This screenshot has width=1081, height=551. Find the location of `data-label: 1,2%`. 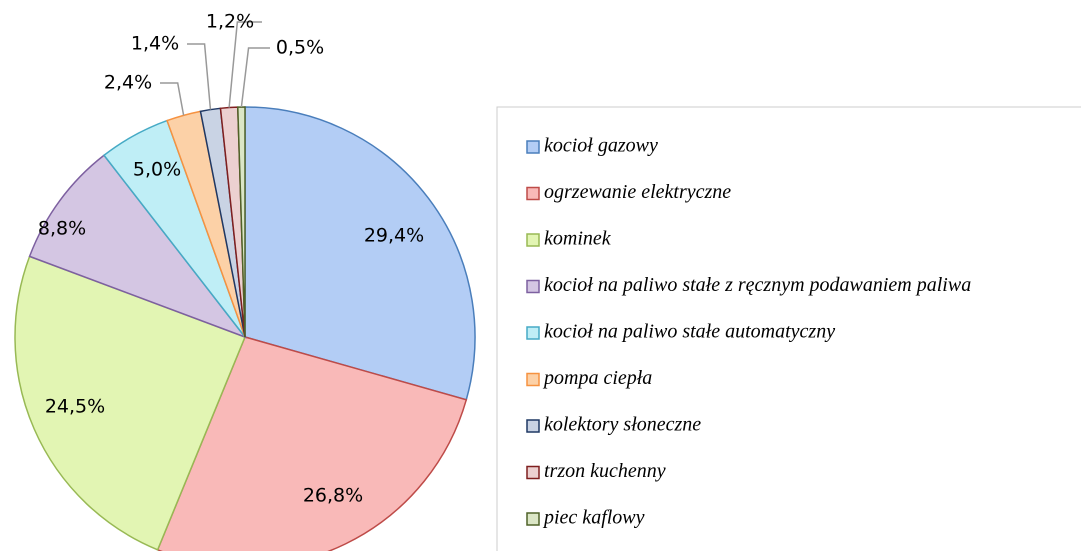

data-label: 1,2% is located at coordinates (230, 22).